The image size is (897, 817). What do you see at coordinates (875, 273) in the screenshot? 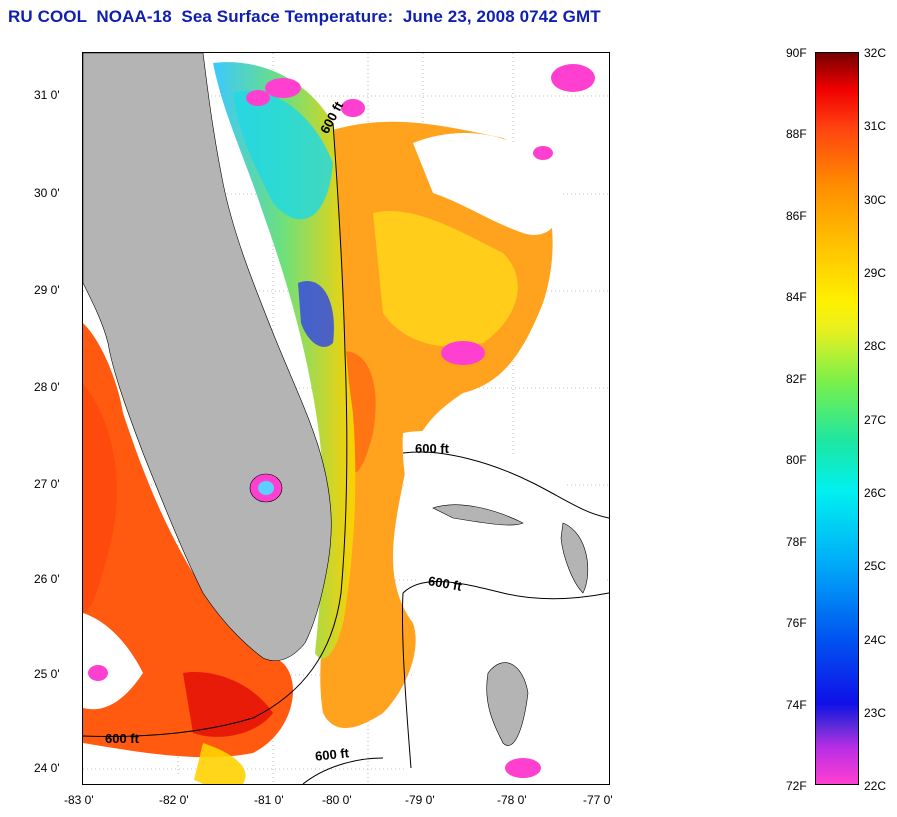
I see `colorbar-c-label: 29C` at bounding box center [875, 273].